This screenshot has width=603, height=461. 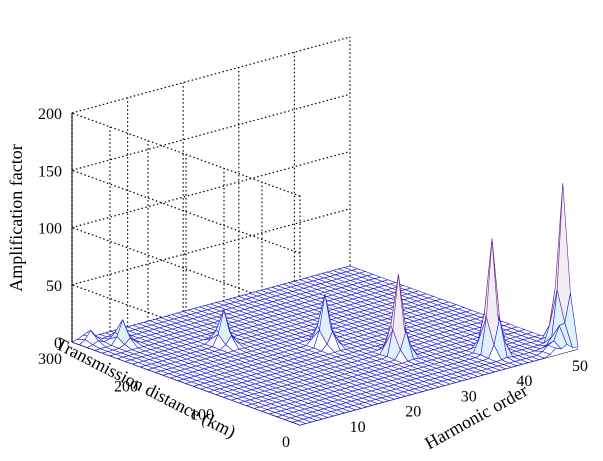 What do you see at coordinates (469, 396) in the screenshot?
I see `x-tick-label: 30` at bounding box center [469, 396].